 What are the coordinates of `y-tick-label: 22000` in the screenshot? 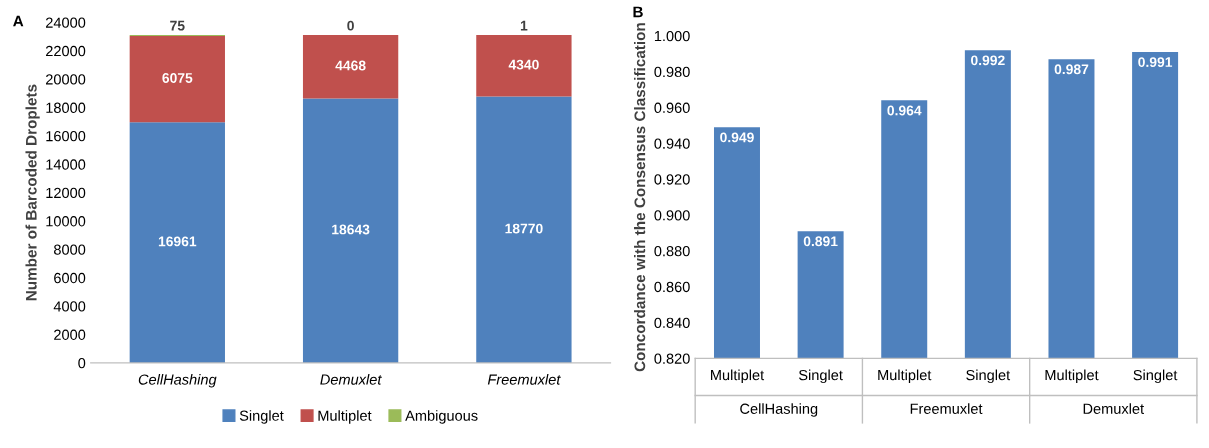 It's located at (66, 51).